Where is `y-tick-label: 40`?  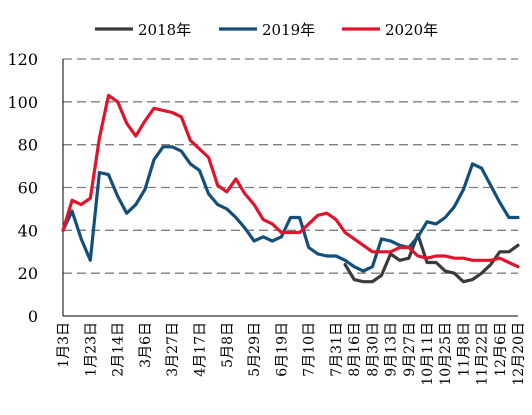 y-tick-label: 40 is located at coordinates (28, 230).